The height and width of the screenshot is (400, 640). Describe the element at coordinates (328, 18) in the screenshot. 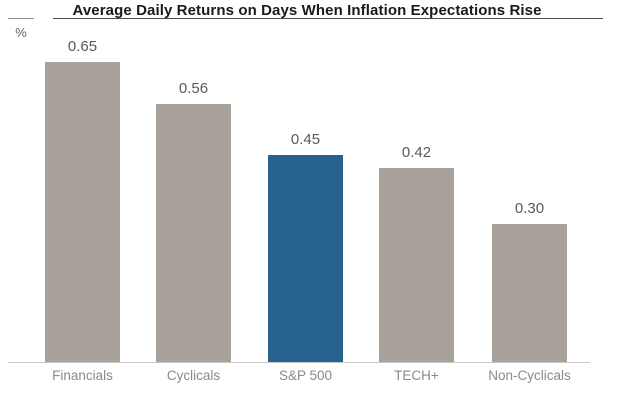

I see `title-underline` at that location.